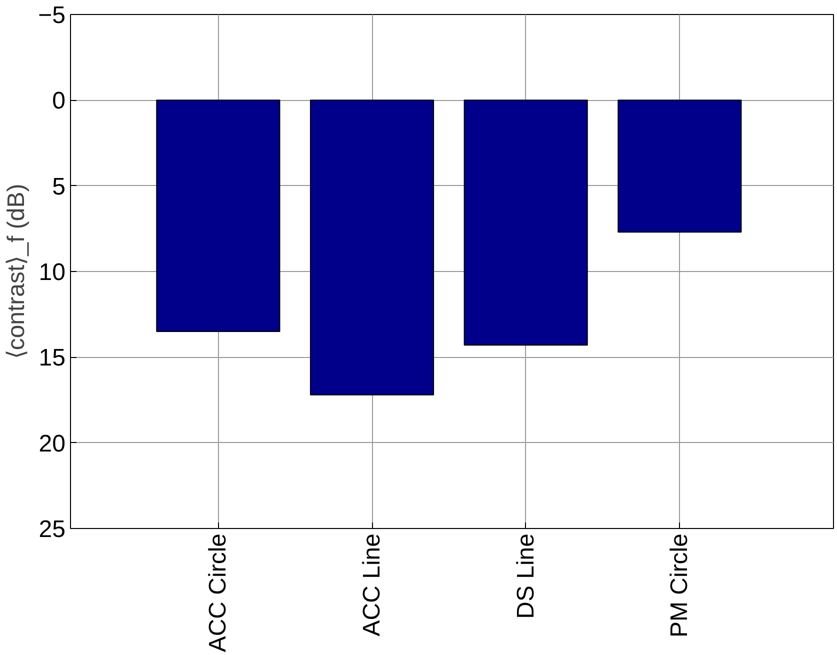  I want to click on y-tick-label: 25, so click(52, 529).